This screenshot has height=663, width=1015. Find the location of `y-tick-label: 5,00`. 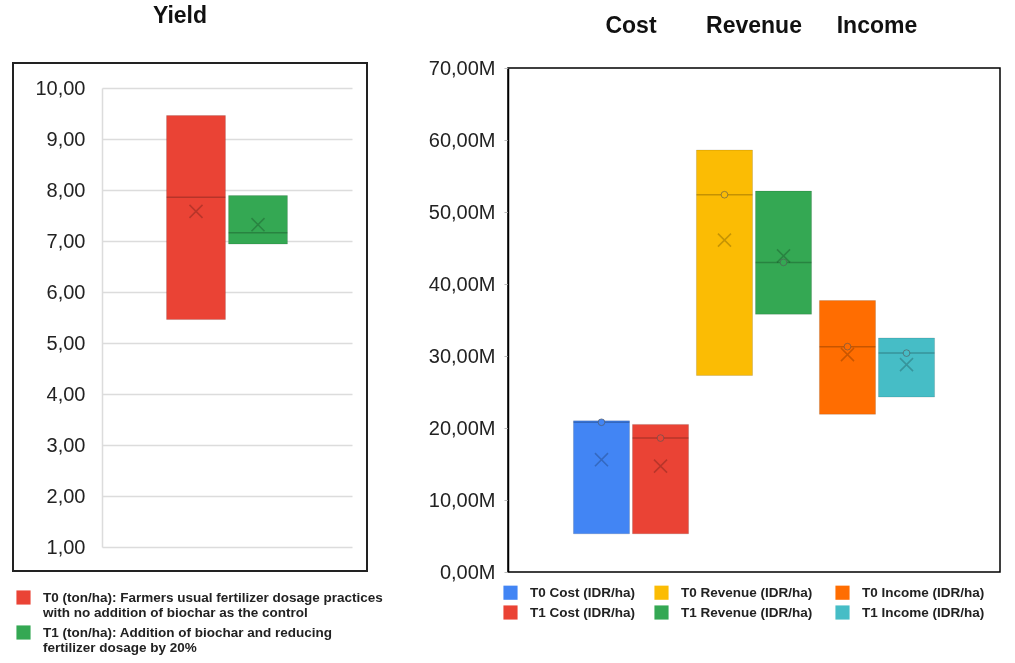

y-tick-label: 5,00 is located at coordinates (66, 342).